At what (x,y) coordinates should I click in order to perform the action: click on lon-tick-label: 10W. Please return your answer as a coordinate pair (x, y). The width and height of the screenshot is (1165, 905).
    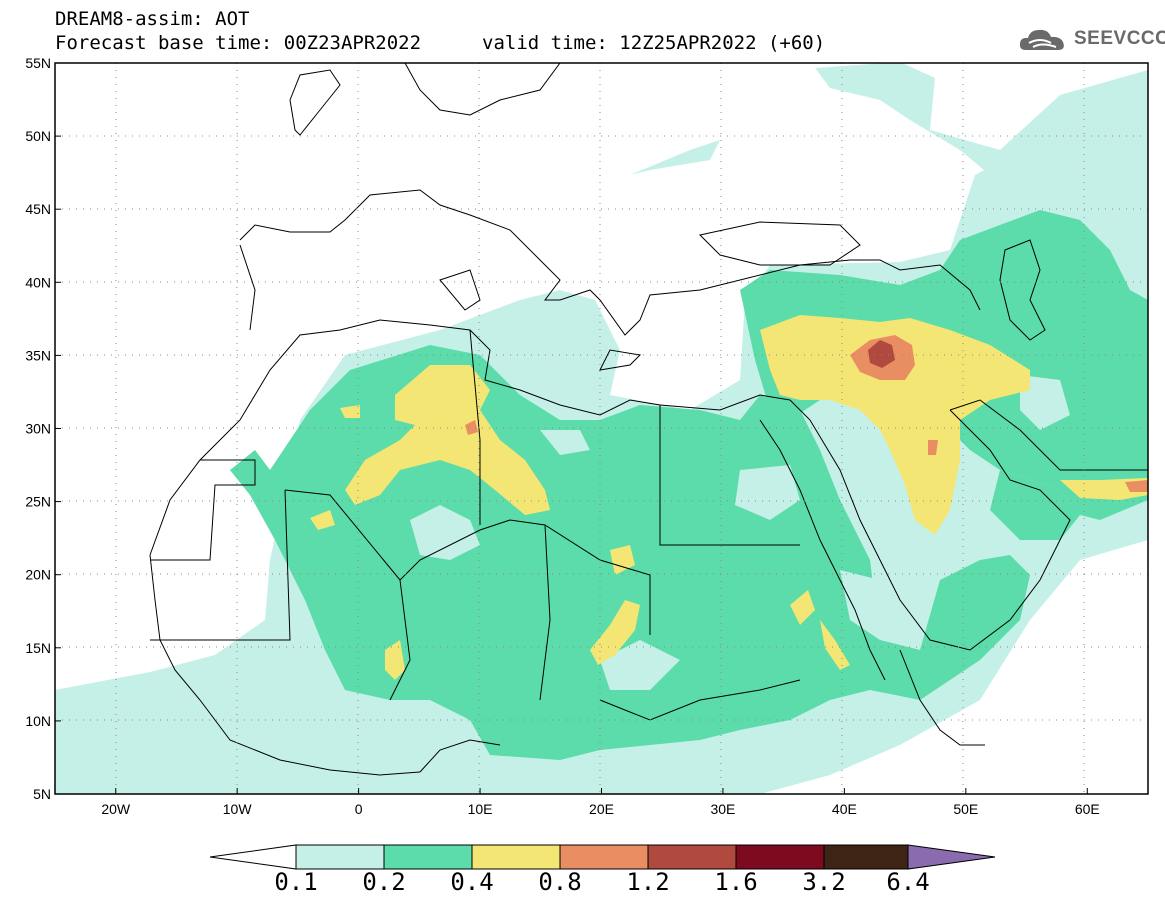
    Looking at the image, I should click on (238, 809).